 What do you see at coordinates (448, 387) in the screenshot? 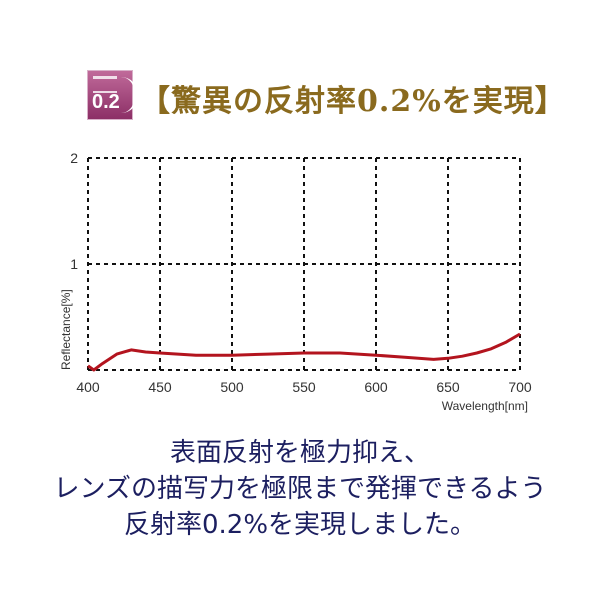
I see `x-tick-label: 650` at bounding box center [448, 387].